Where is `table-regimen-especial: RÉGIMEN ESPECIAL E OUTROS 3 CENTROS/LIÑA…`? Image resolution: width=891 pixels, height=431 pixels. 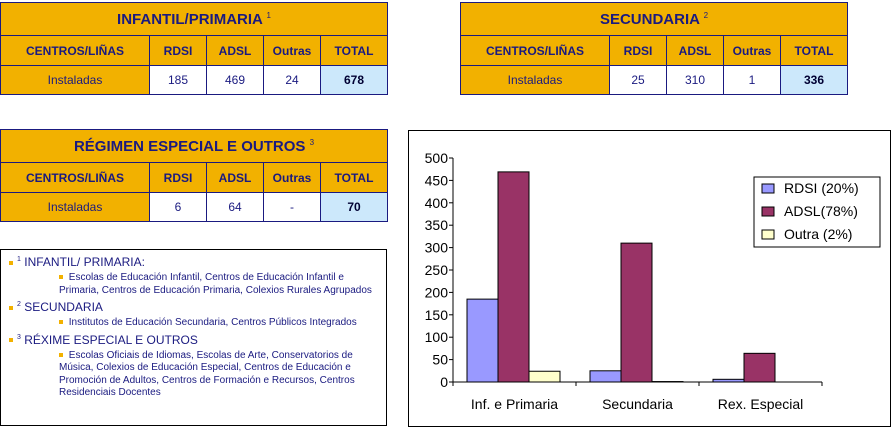 table-regimen-especial: RÉGIMEN ESPECIAL E OUTROS 3 CENTROS/LIÑA… is located at coordinates (194, 175).